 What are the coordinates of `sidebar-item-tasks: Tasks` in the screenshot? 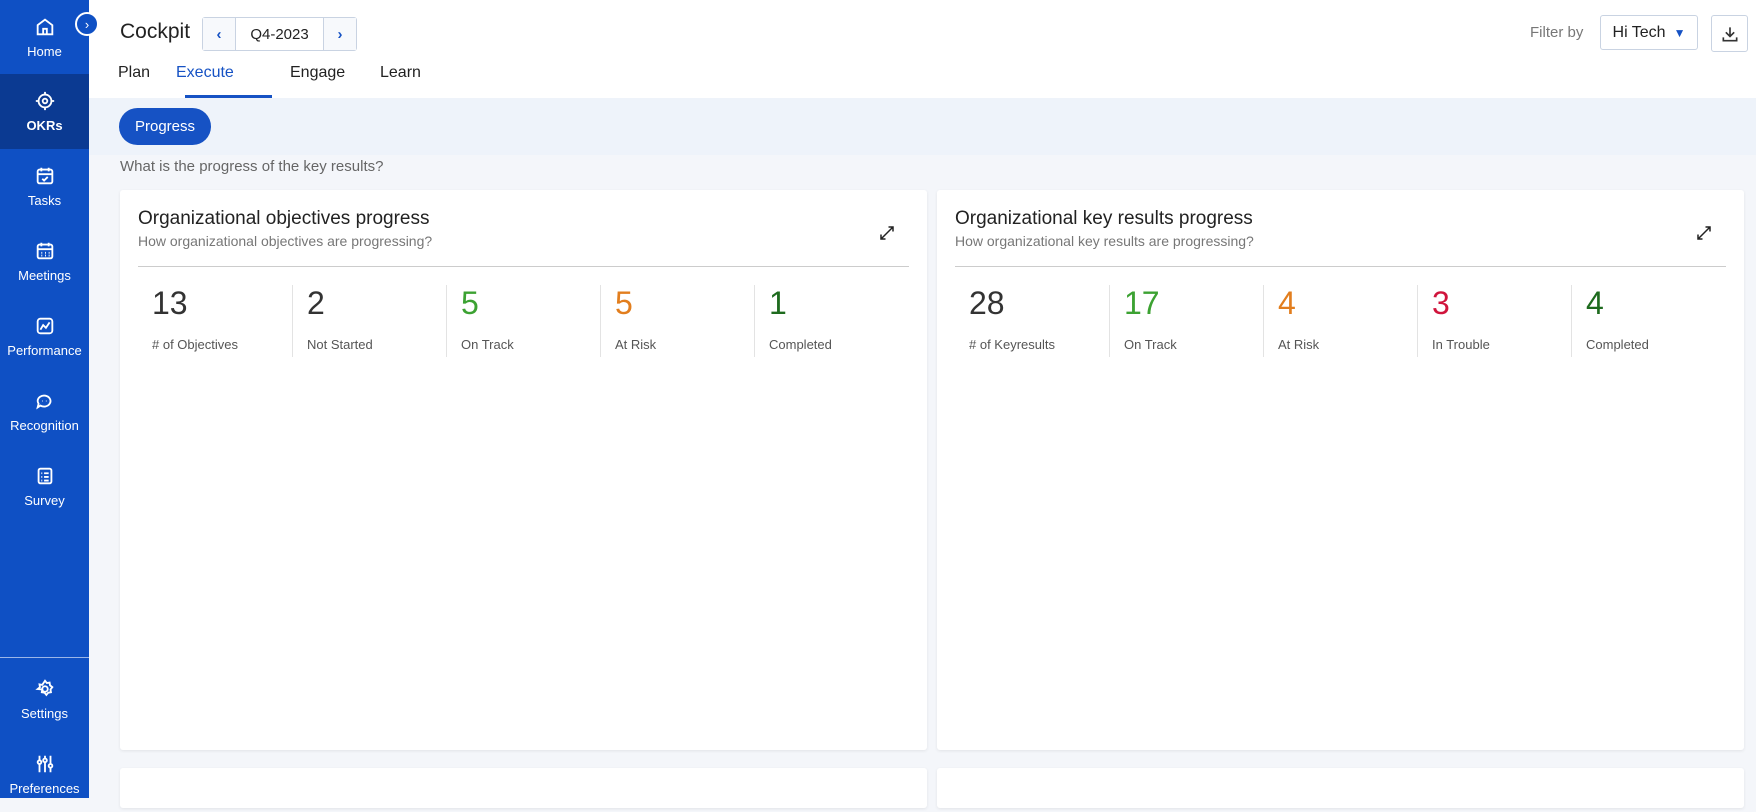 It's located at (44, 186).